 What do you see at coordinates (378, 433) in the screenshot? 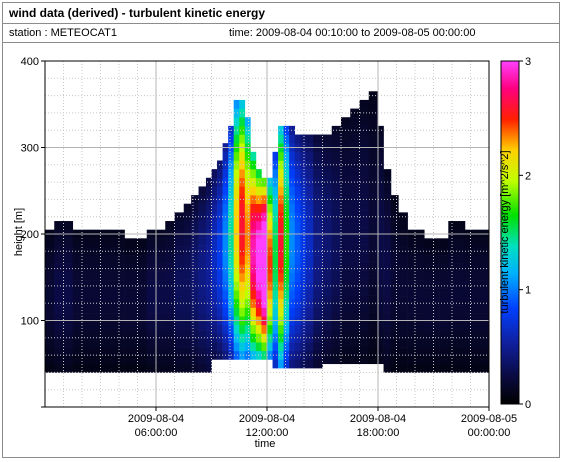
I see `x-tick-label: 18:00:00` at bounding box center [378, 433].